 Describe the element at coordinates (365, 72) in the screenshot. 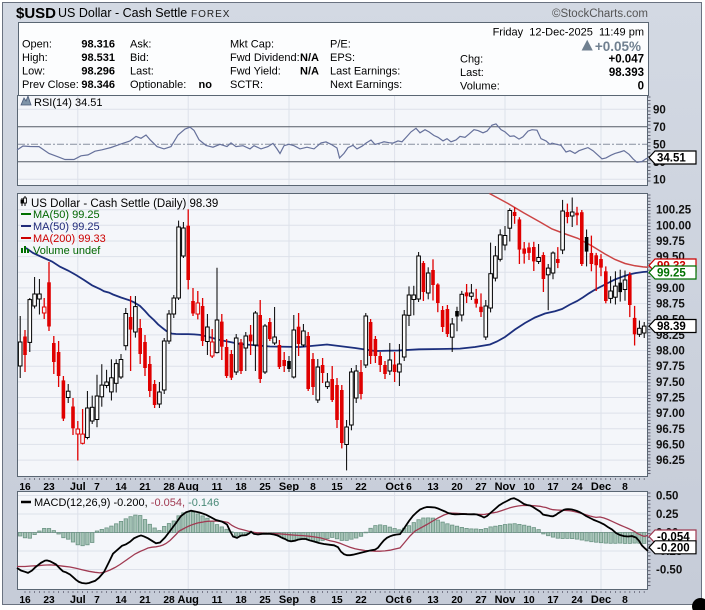

I see `svg-text: Last Earnings:` at that location.